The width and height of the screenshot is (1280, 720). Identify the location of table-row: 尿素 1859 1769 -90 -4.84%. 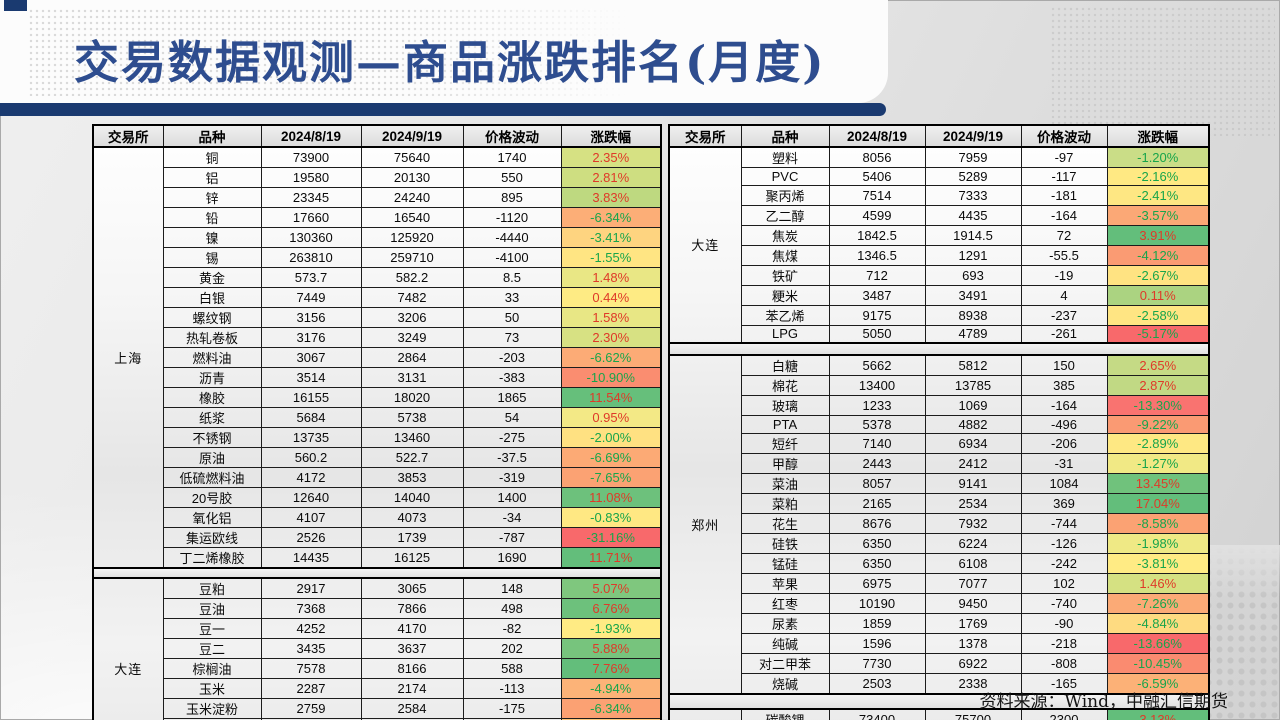
(939, 623).